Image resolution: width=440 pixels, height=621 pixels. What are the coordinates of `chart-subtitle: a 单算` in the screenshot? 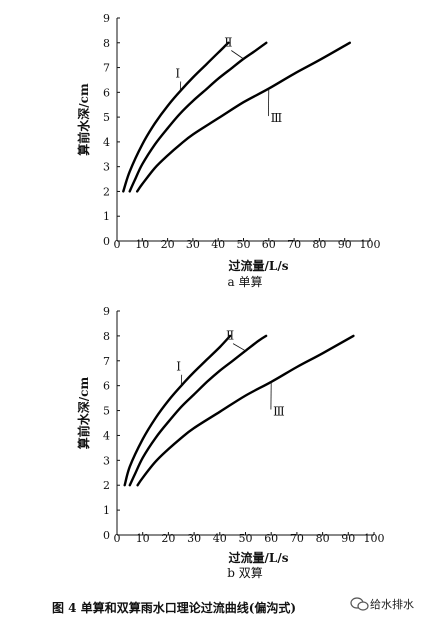 It's located at (245, 281).